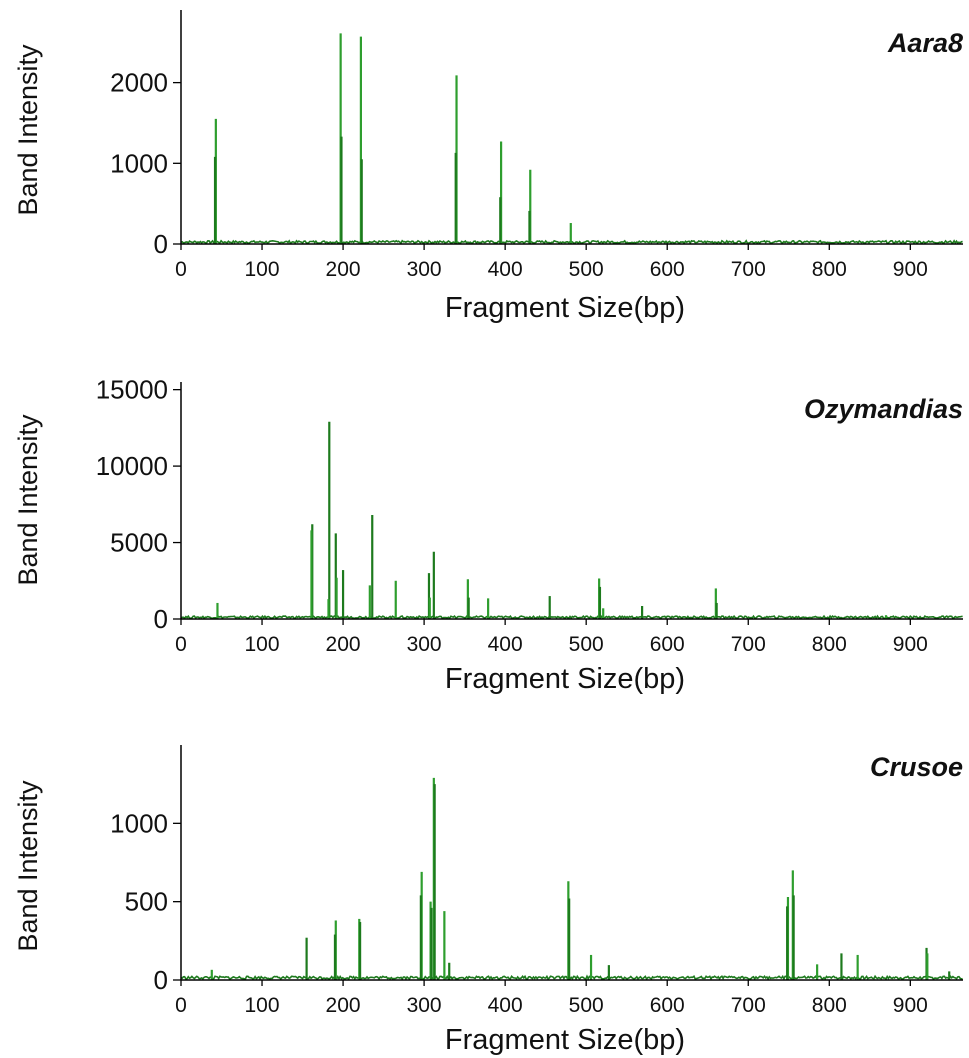 The width and height of the screenshot is (969, 1058). What do you see at coordinates (132, 466) in the screenshot?
I see `y-tick-label: 10000` at bounding box center [132, 466].